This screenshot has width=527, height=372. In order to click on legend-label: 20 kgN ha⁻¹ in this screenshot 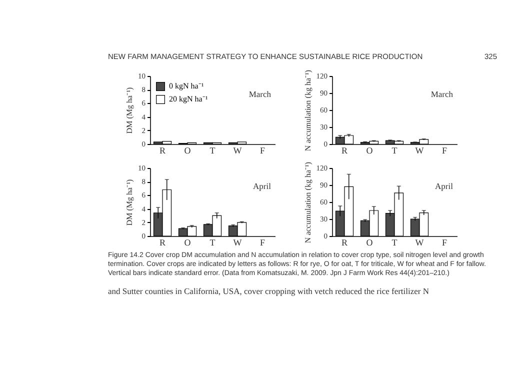, I will do `click(188, 99)`.